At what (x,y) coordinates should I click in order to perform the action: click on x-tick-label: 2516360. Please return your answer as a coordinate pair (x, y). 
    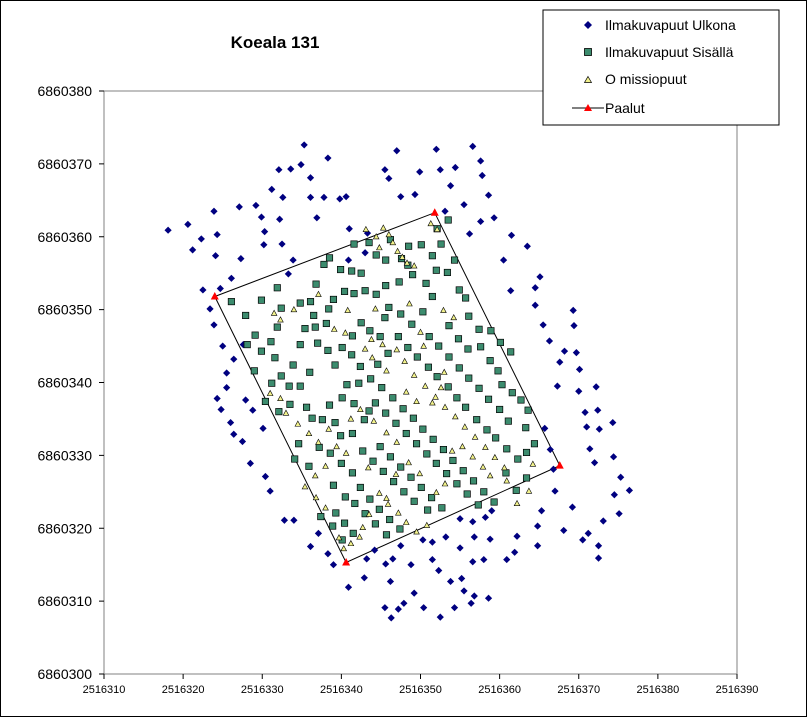
    Looking at the image, I should click on (499, 690).